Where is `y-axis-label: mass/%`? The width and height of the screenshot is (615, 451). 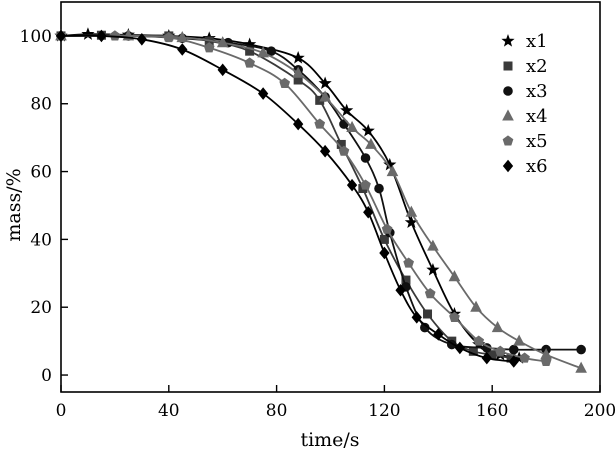 y-axis-label: mass/% is located at coordinates (14, 204).